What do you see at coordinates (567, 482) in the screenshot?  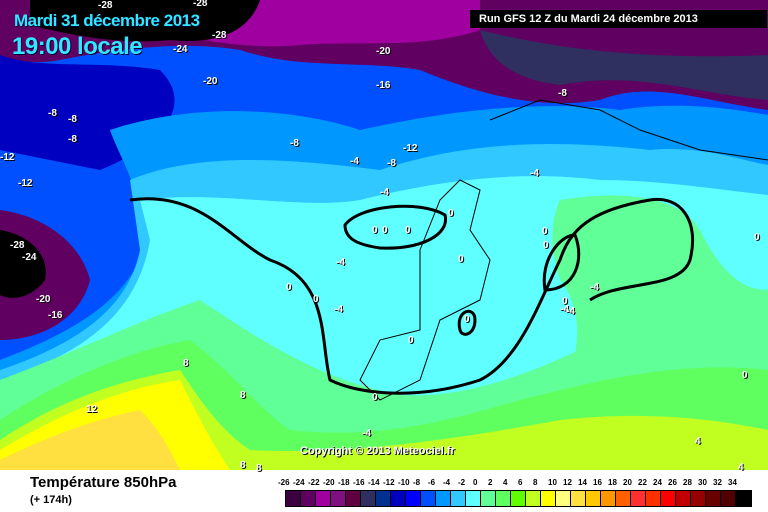 I see `legend-tick-label: 12` at bounding box center [567, 482].